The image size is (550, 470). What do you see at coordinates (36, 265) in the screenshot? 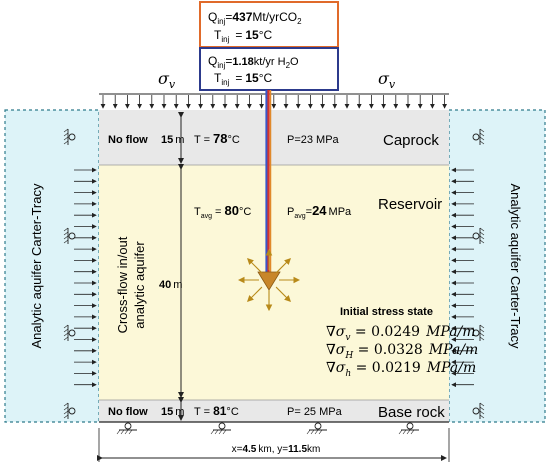
I see `left-aquifer-label: Analytic aquifer Carter-Tracy` at bounding box center [36, 265].